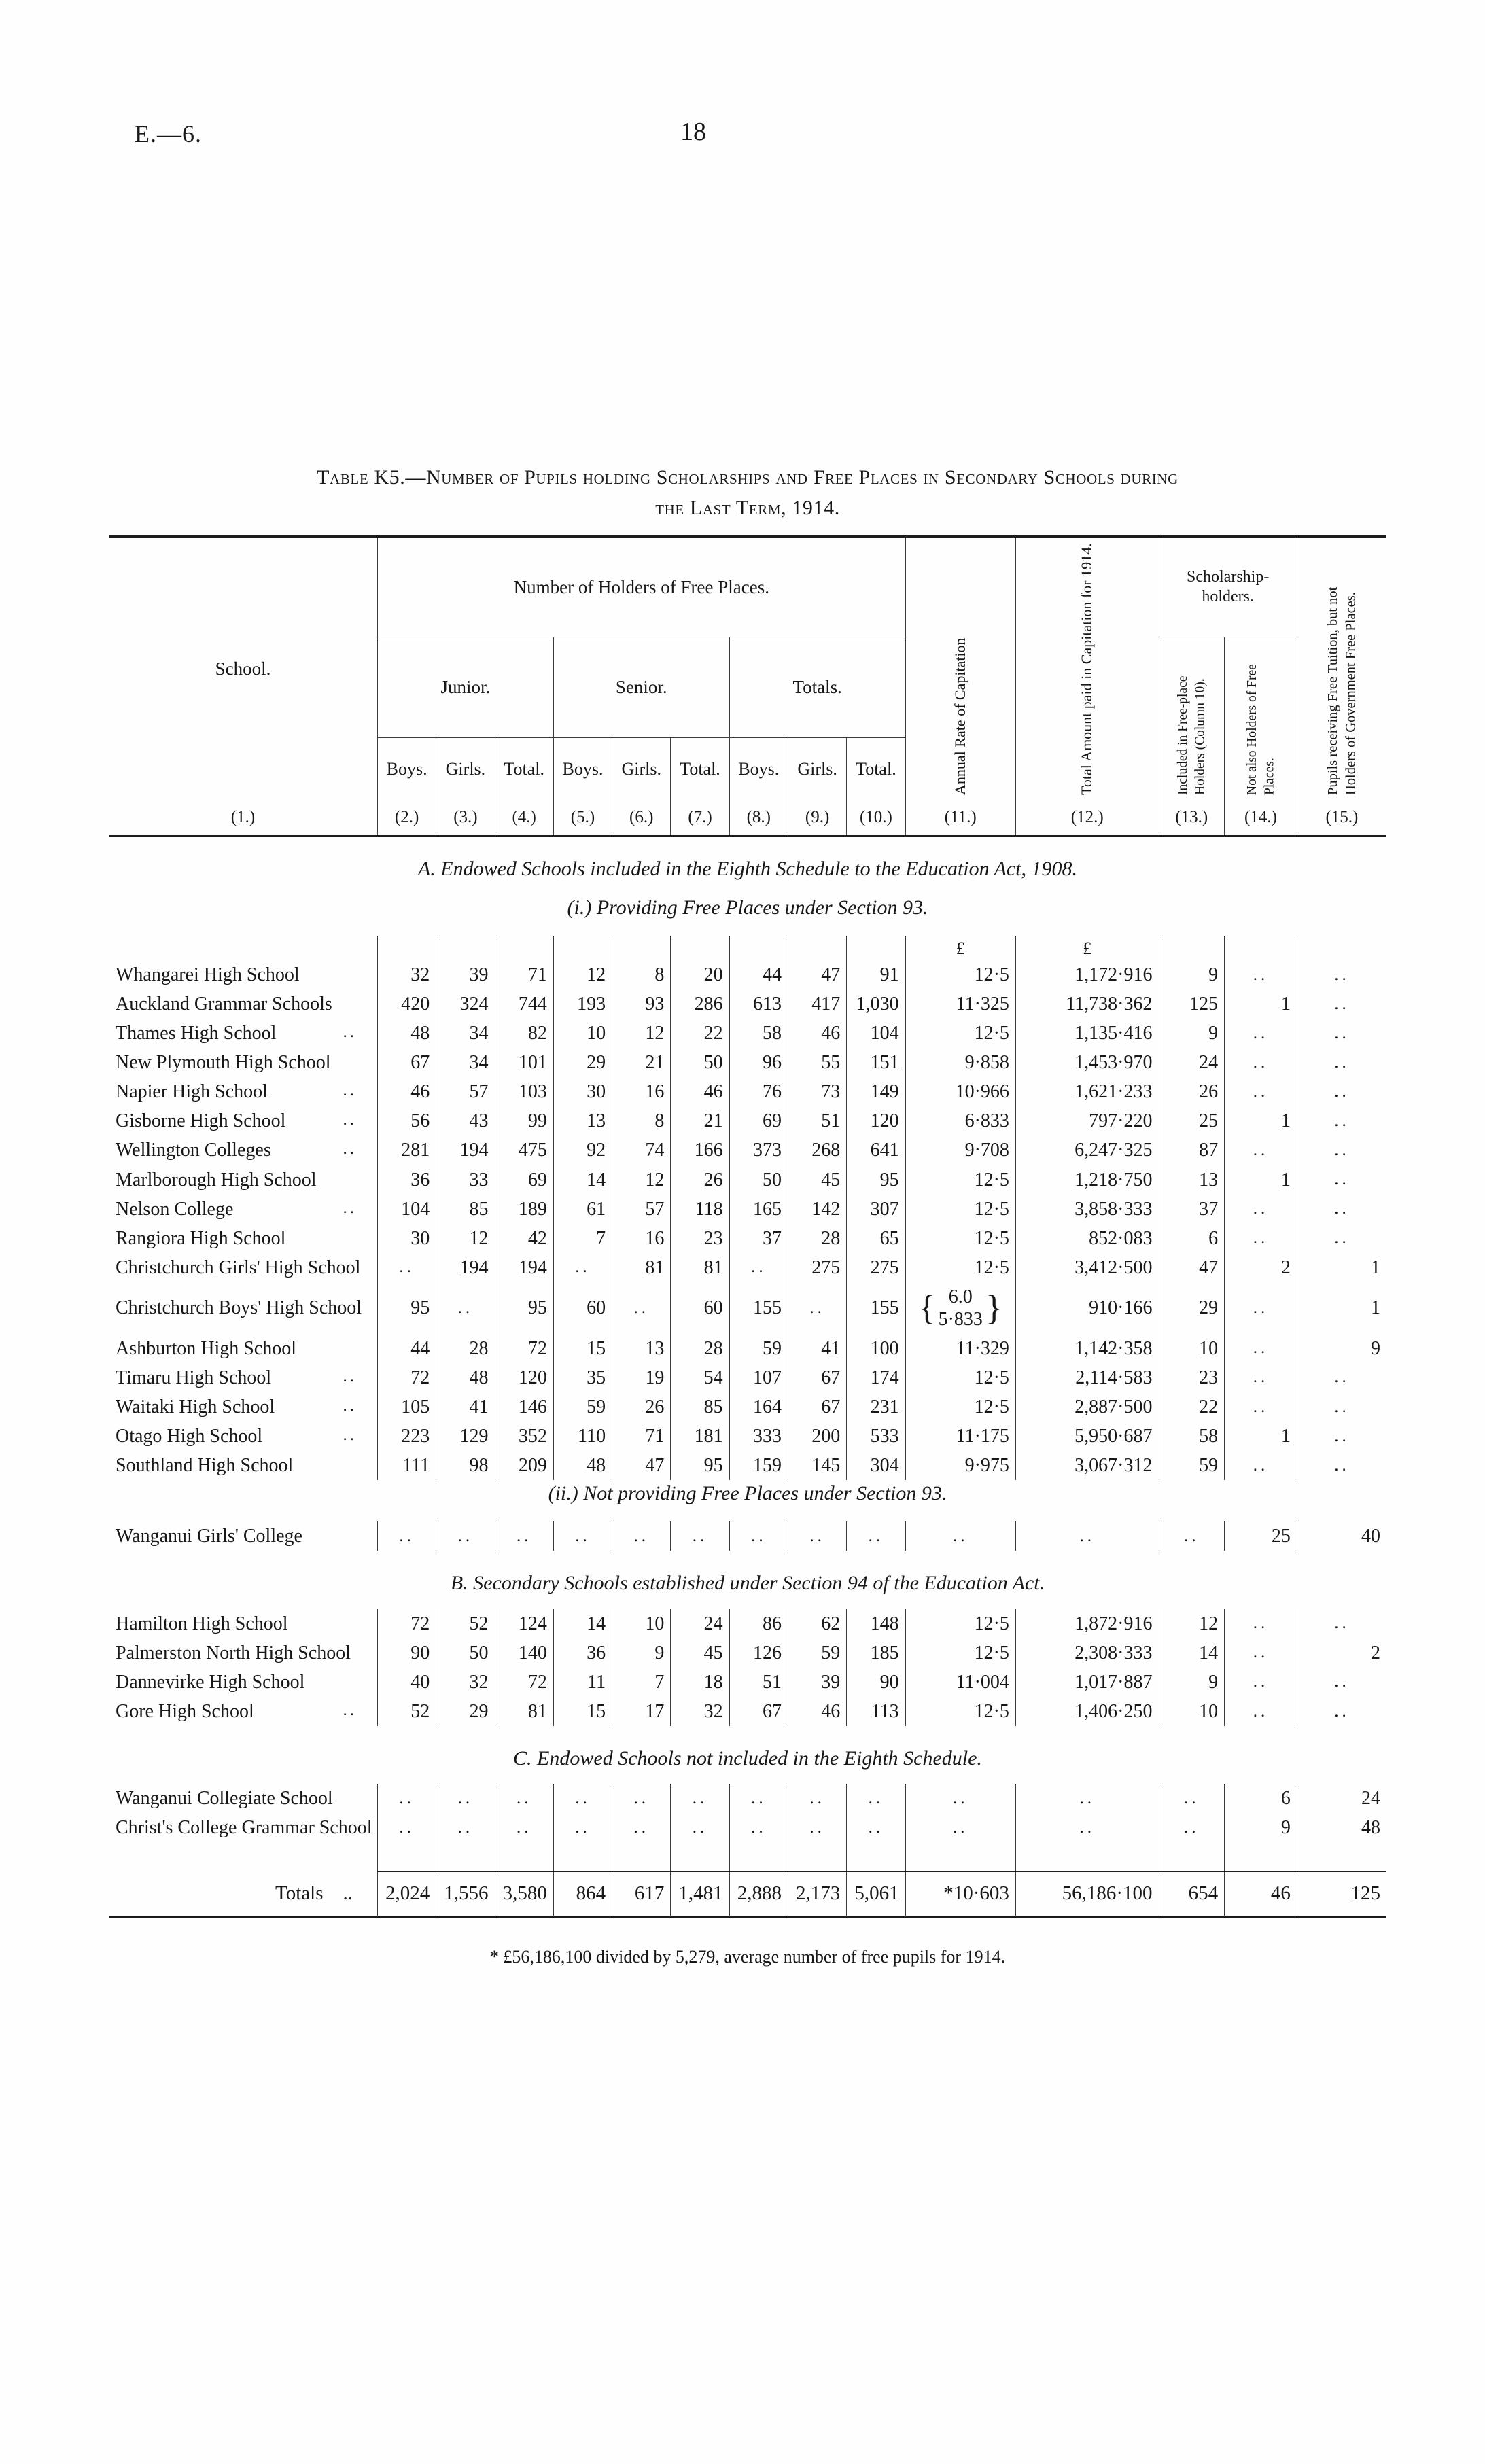 The height and width of the screenshot is (2464, 1485). I want to click on data-cell: 304, so click(876, 1465).